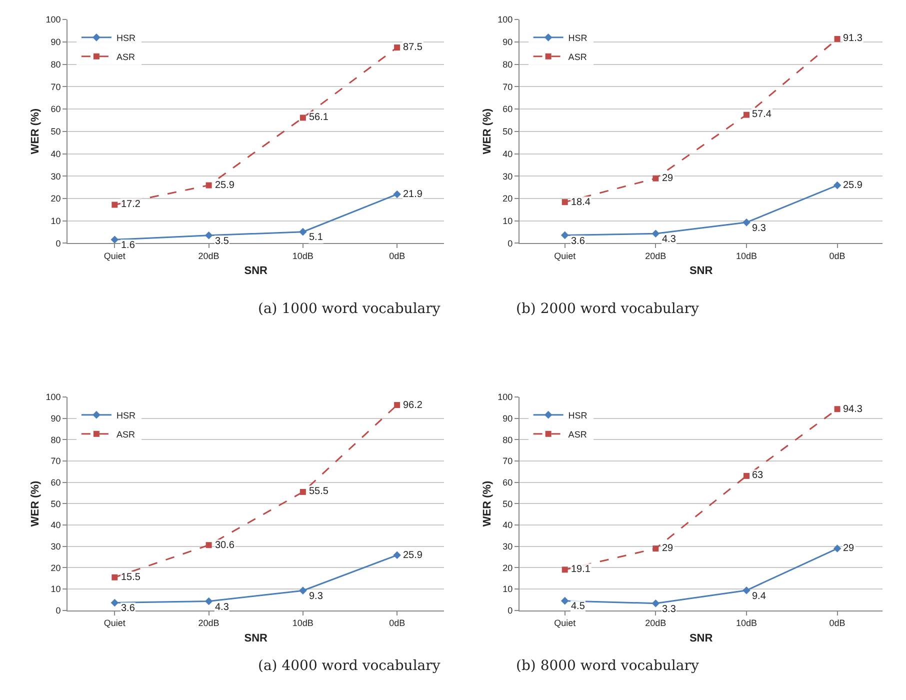 The height and width of the screenshot is (700, 906). Describe the element at coordinates (222, 241) in the screenshot. I see `data-label: 3.5` at that location.